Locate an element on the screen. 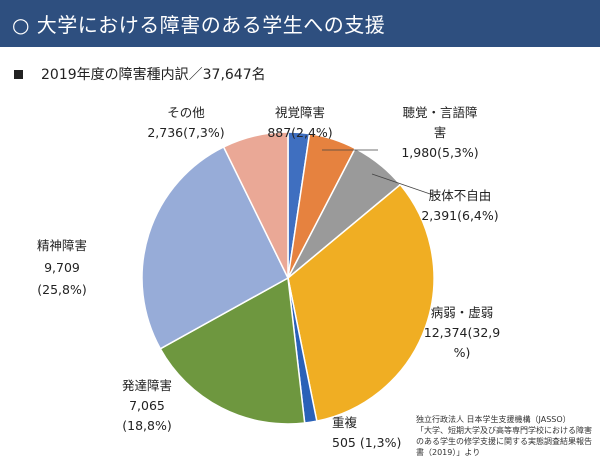  square-bullet-icon is located at coordinates (18, 74).